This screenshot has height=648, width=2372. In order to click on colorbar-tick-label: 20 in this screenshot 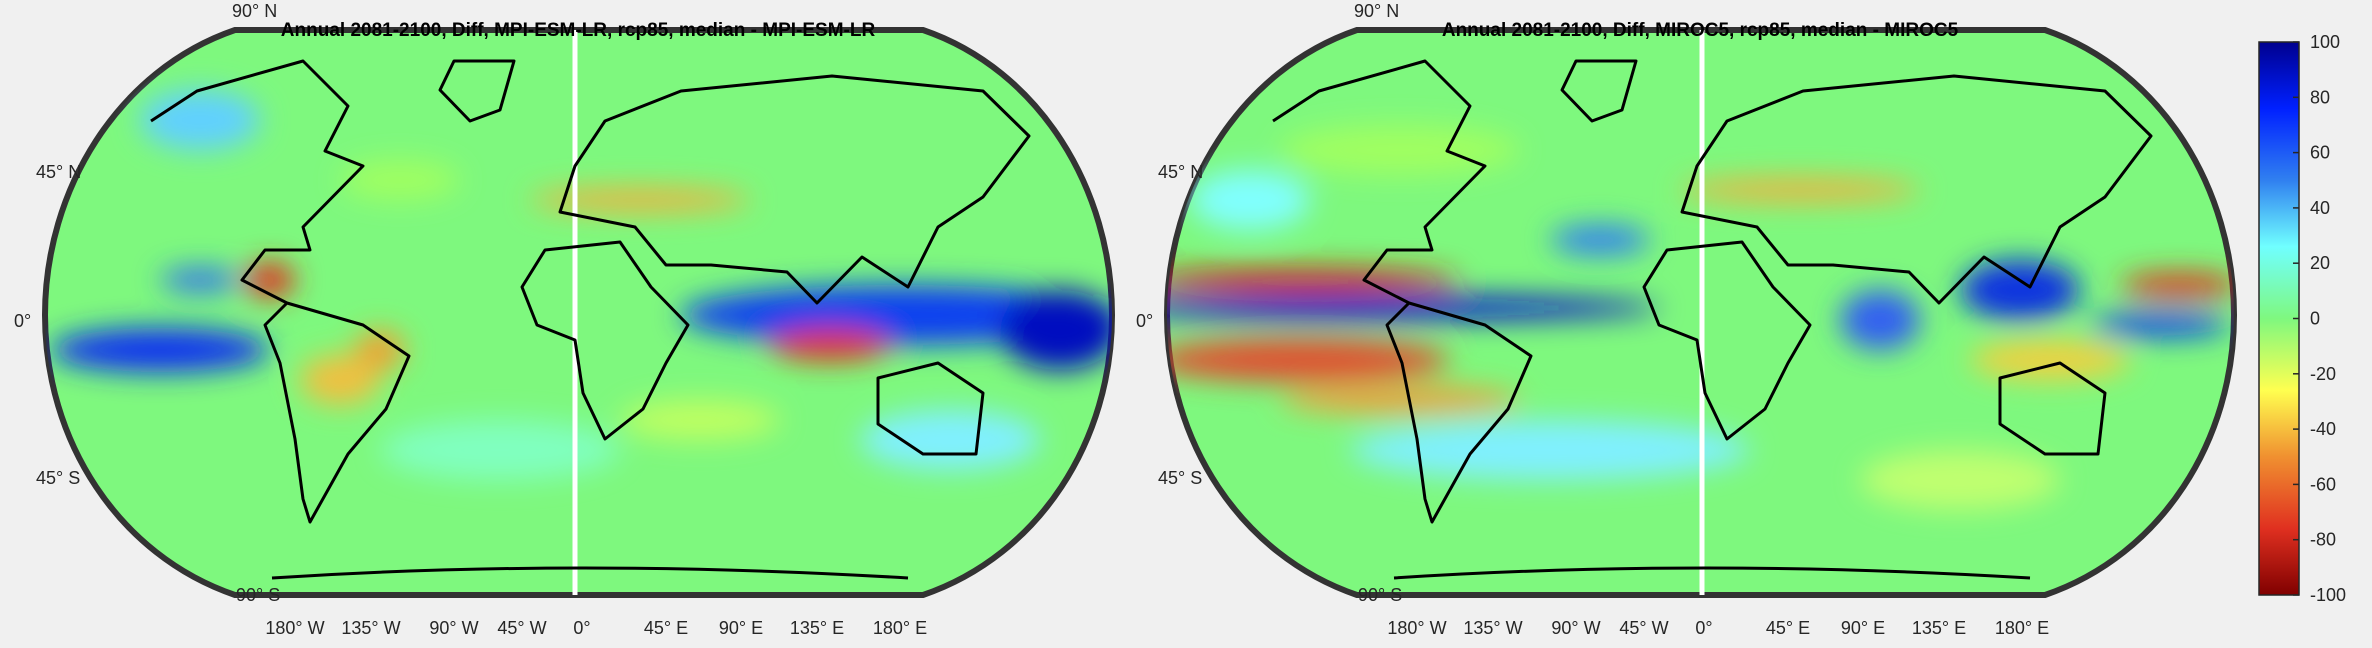, I will do `click(2320, 263)`.